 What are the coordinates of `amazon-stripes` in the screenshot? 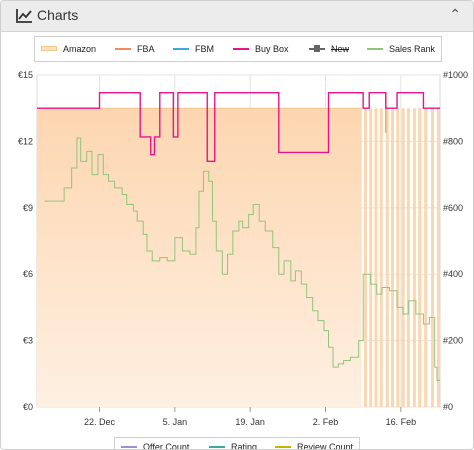 It's located at (401, 249).